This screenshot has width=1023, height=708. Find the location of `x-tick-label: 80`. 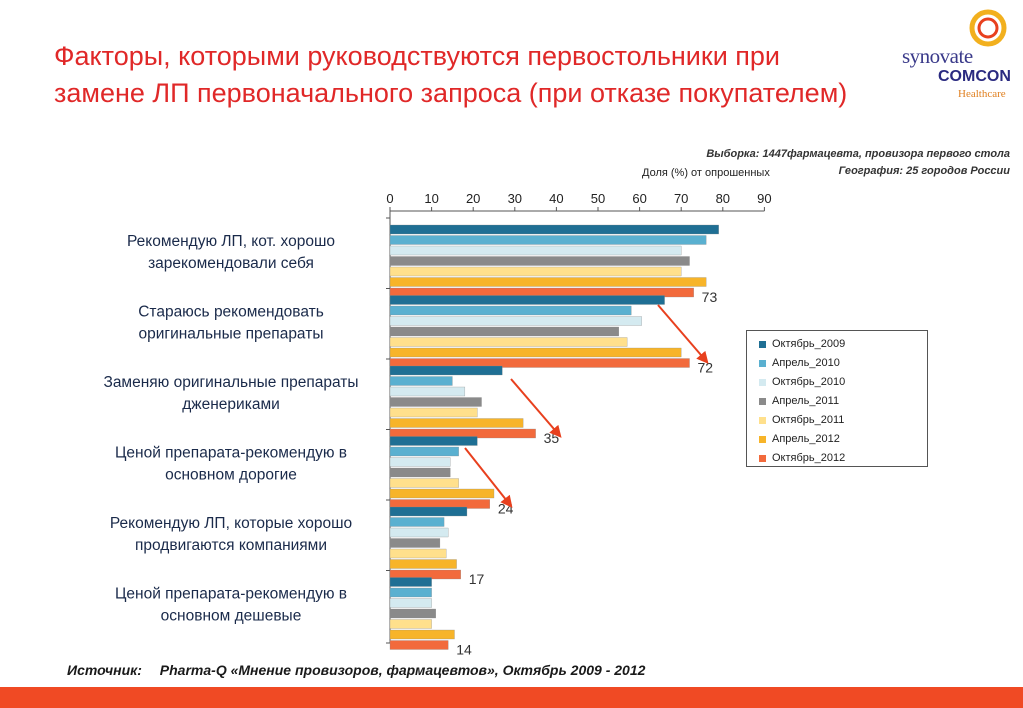

x-tick-label: 80 is located at coordinates (723, 198).